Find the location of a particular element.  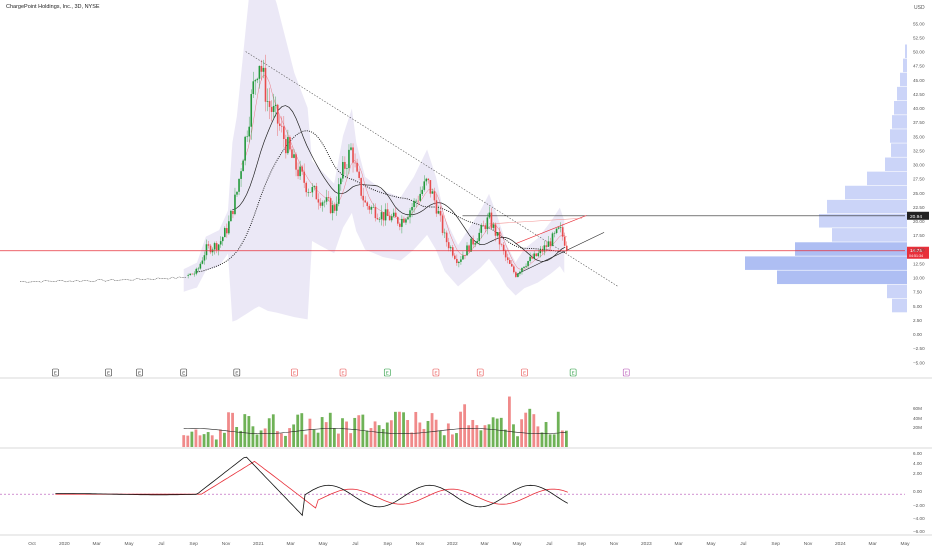

volume-ma is located at coordinates (375, 431).